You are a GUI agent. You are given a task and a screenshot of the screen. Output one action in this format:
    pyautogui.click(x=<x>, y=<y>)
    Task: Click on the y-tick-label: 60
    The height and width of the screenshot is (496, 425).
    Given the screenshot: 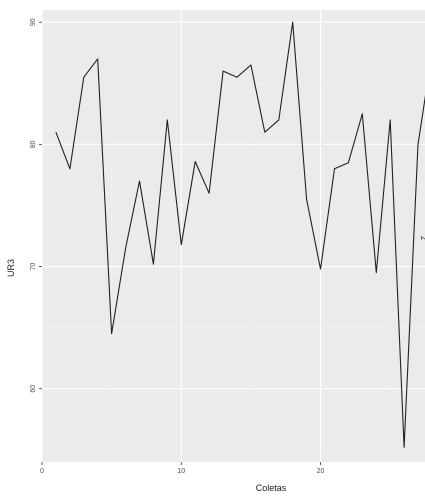 What is the action you would take?
    pyautogui.click(x=33, y=389)
    